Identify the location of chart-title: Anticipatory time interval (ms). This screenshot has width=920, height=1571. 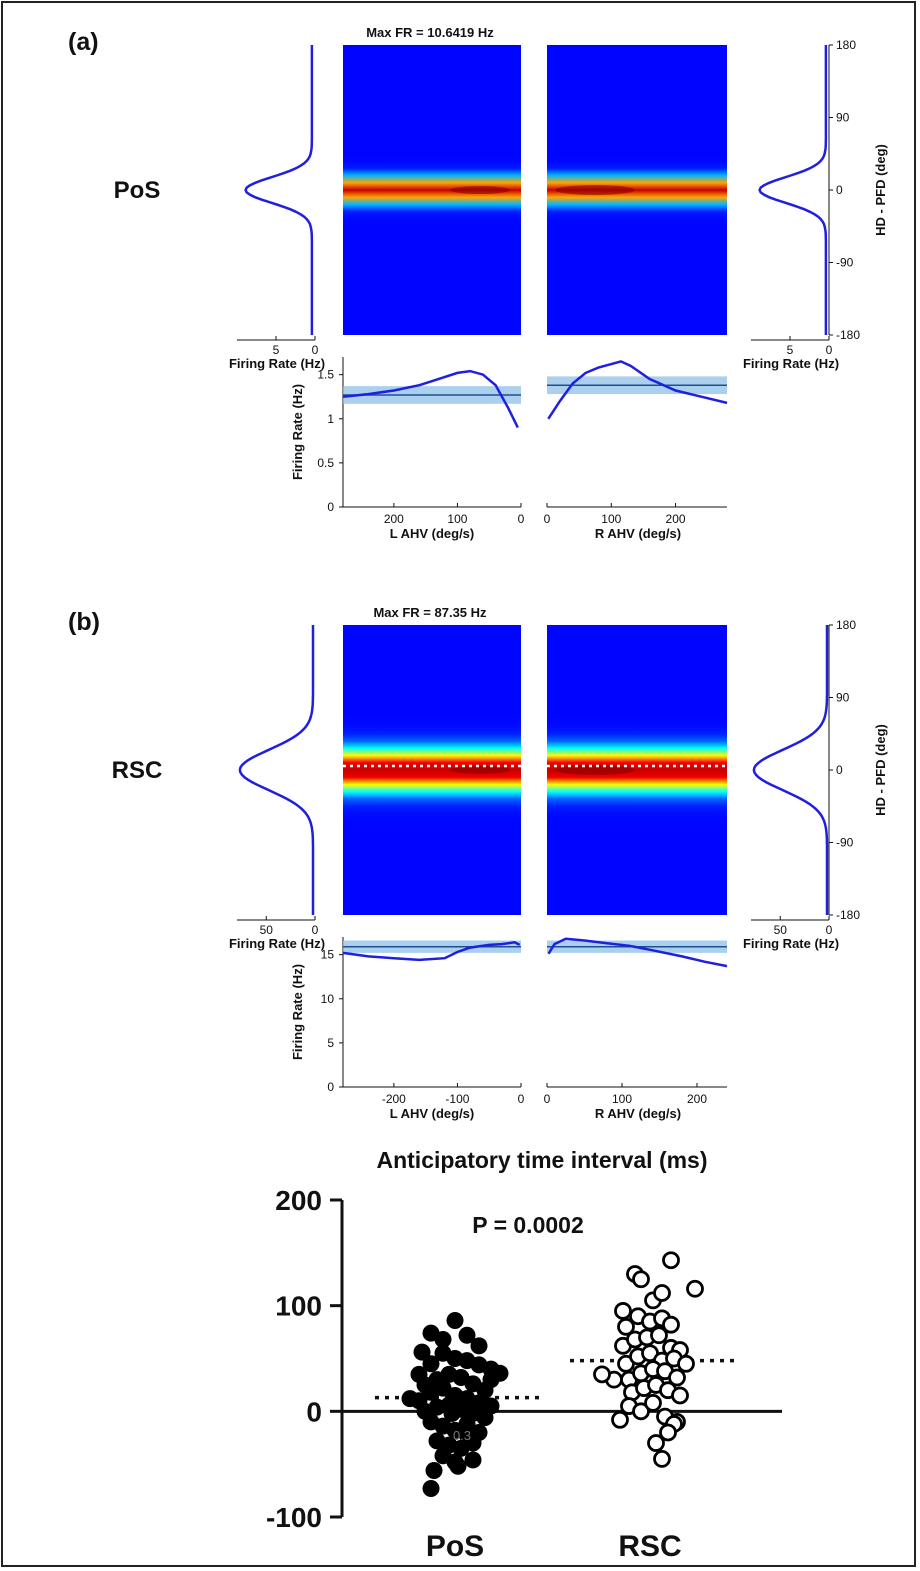
(541, 1160).